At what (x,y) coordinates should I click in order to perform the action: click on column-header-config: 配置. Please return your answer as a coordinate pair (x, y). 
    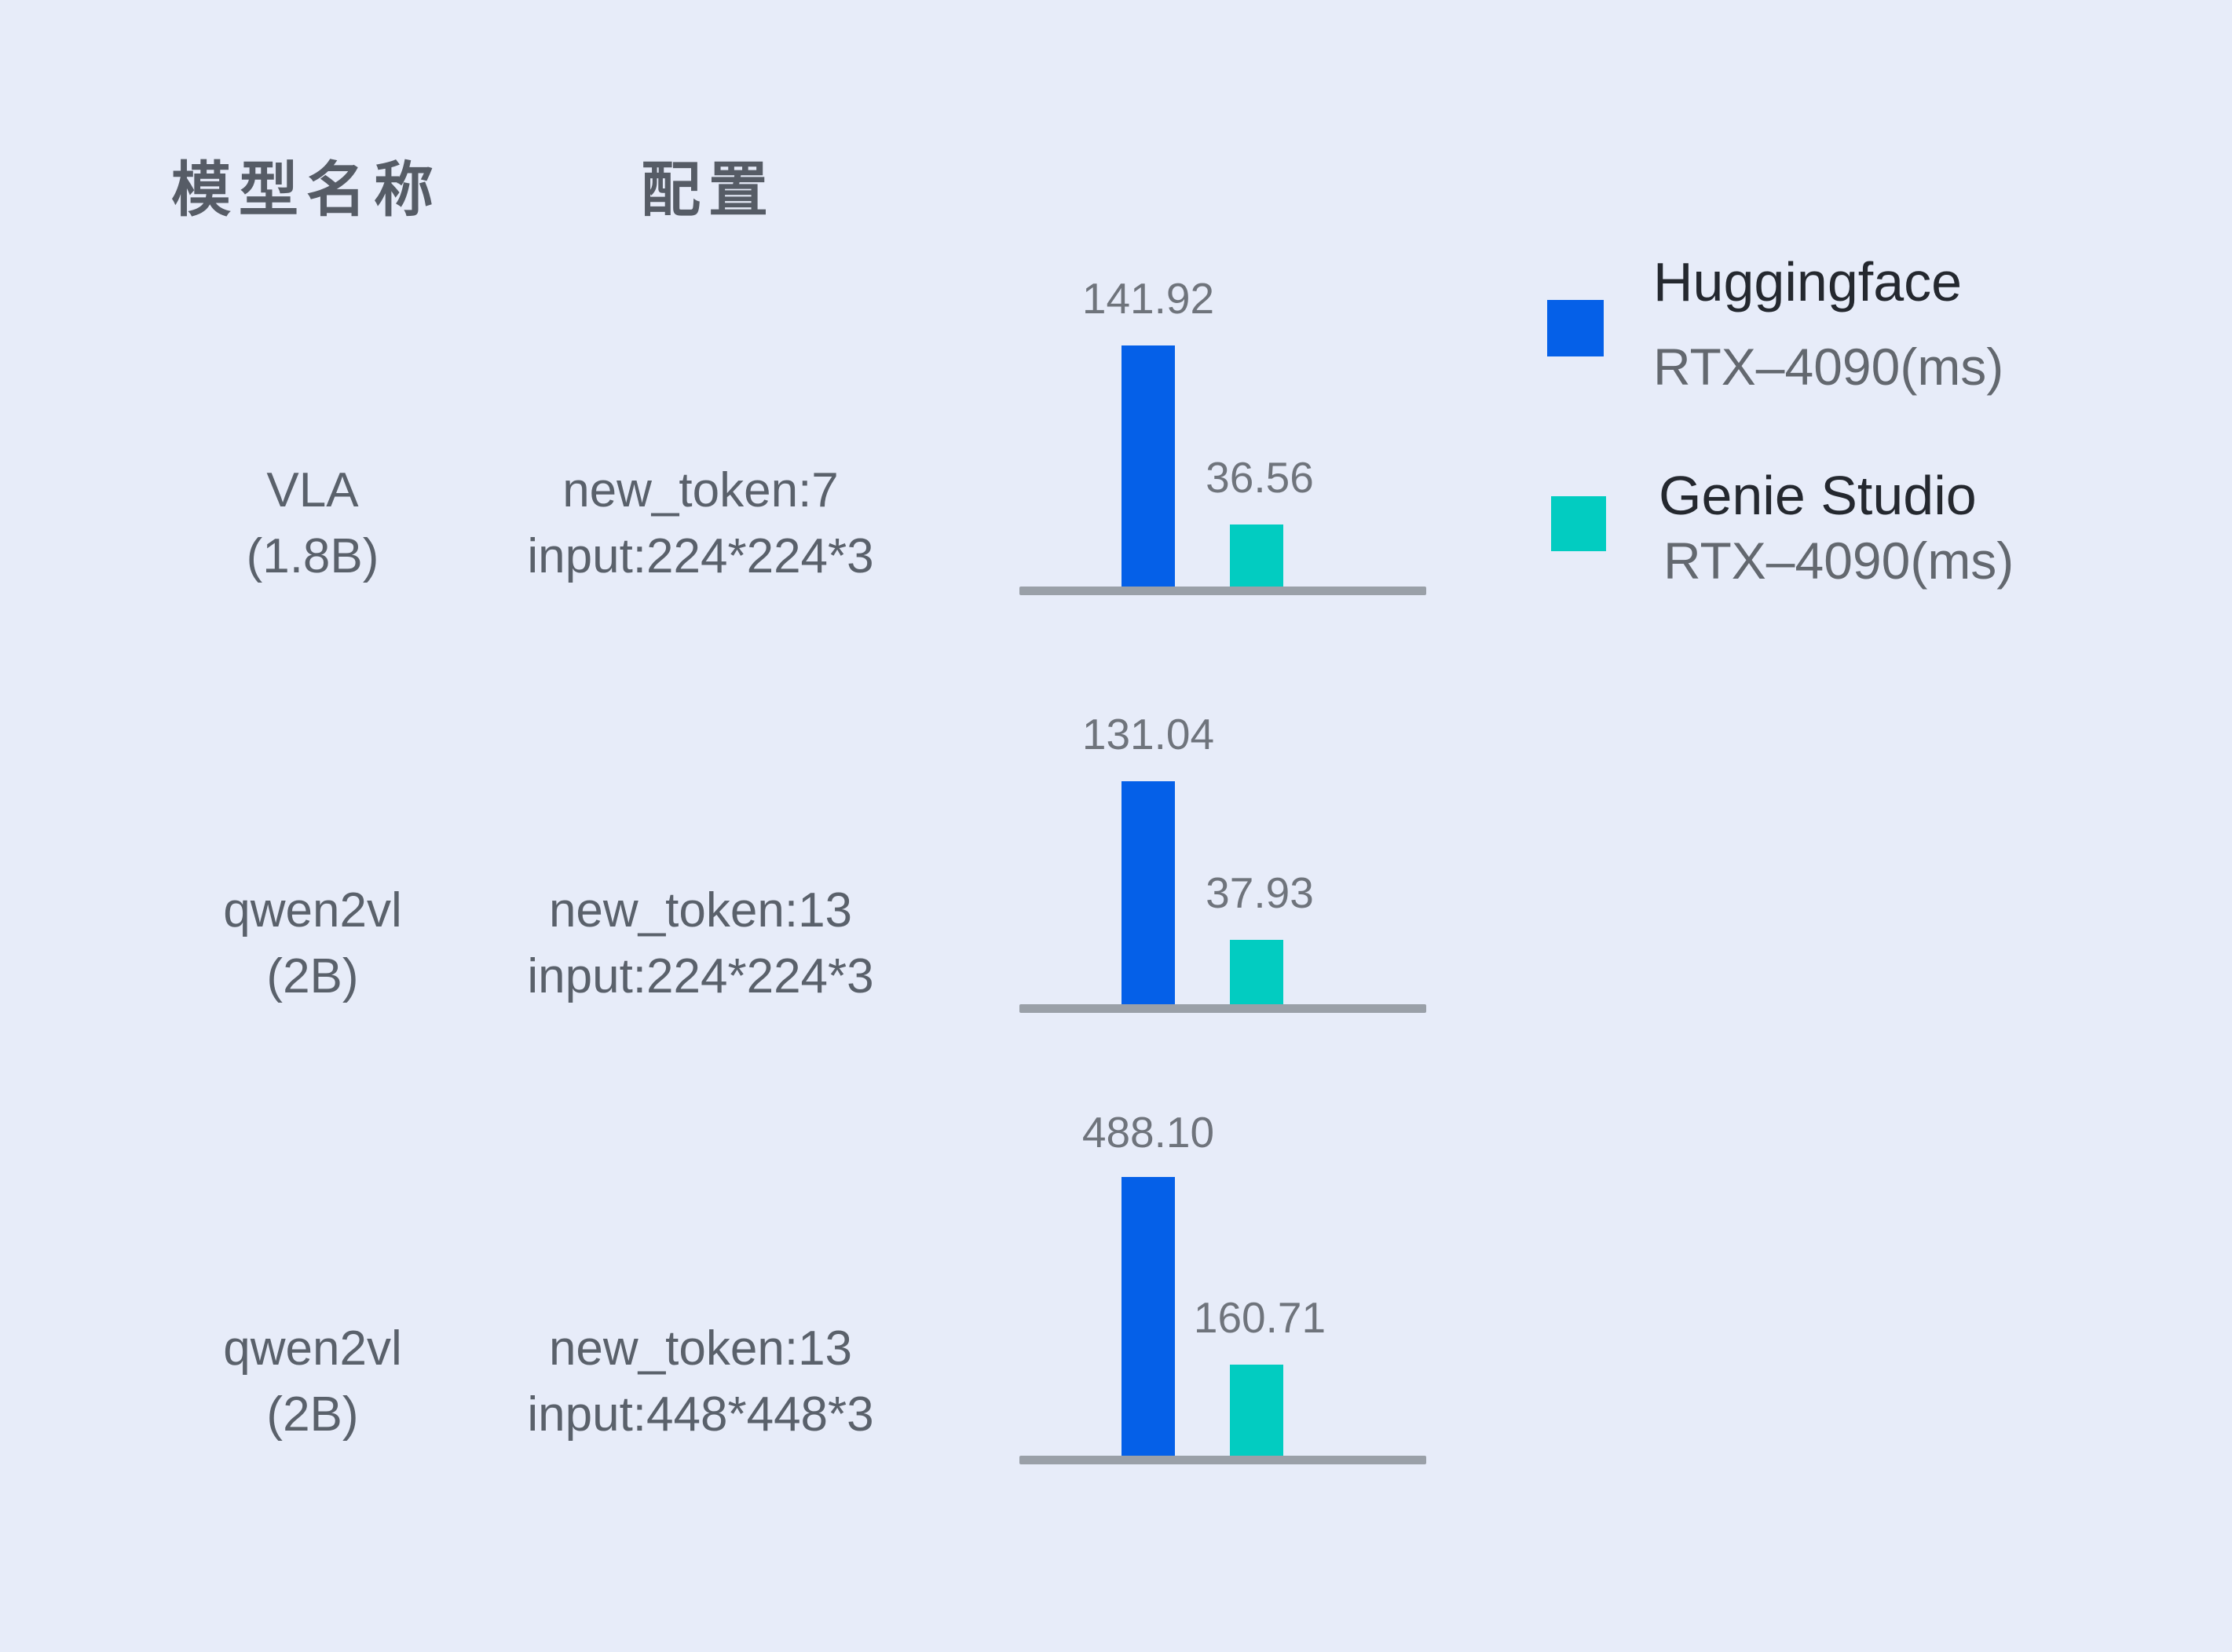
    Looking at the image, I should click on (708, 190).